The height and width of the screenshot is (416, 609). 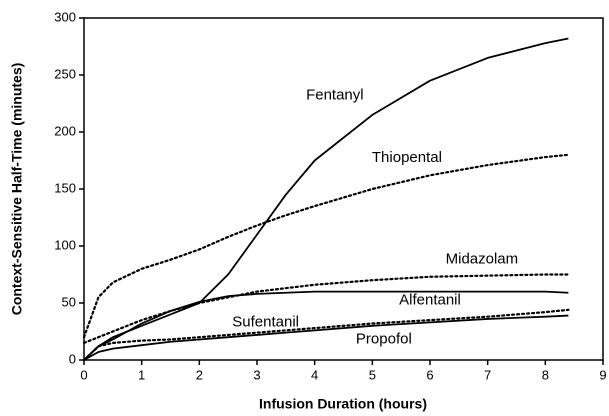 I want to click on x-tick-label: 4, so click(x=314, y=374).